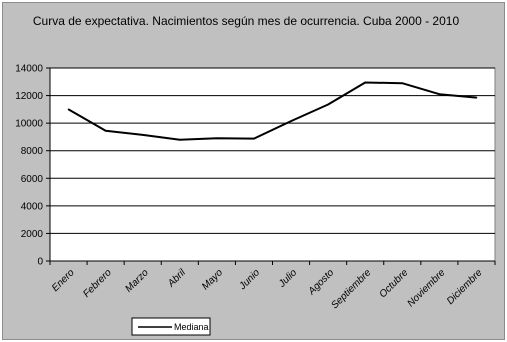 The height and width of the screenshot is (342, 507). I want to click on x-tick-label: Septiembre, so click(351, 289).